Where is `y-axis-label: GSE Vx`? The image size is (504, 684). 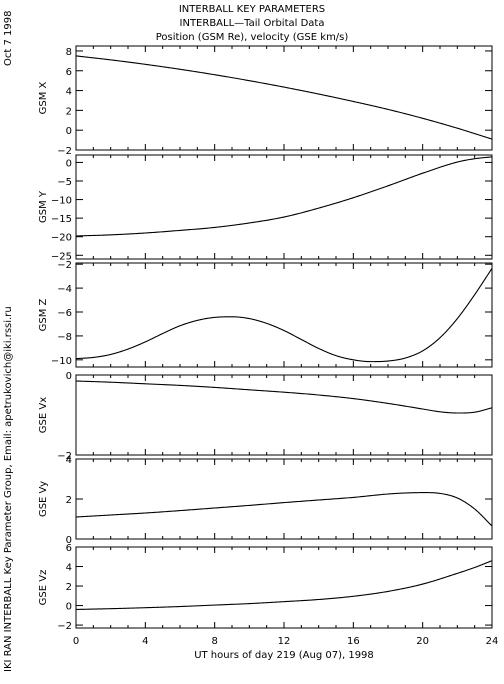
y-axis-label: GSE Vx is located at coordinates (43, 415).